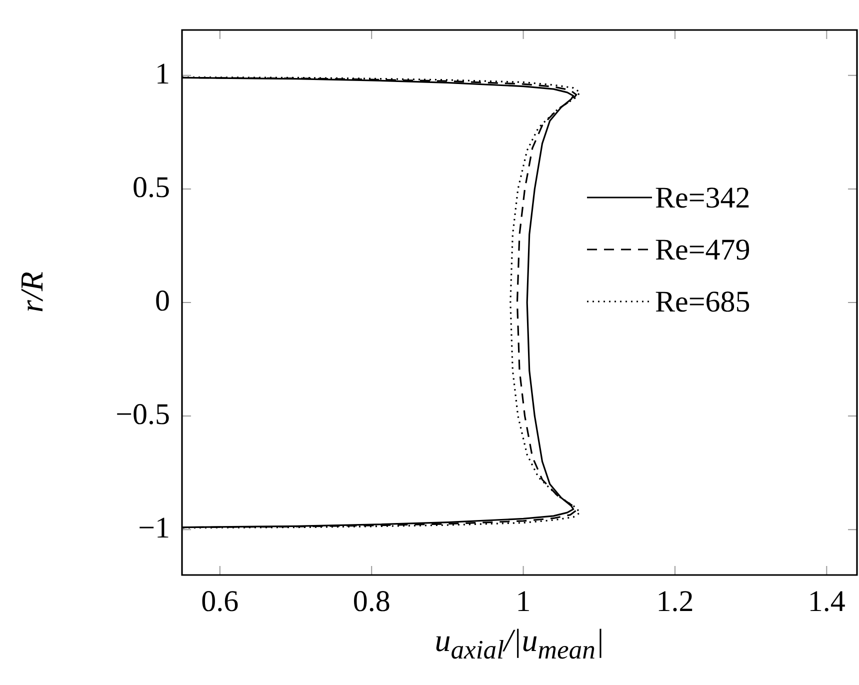  I want to click on x-tick-label: 0.8, so click(371, 601).